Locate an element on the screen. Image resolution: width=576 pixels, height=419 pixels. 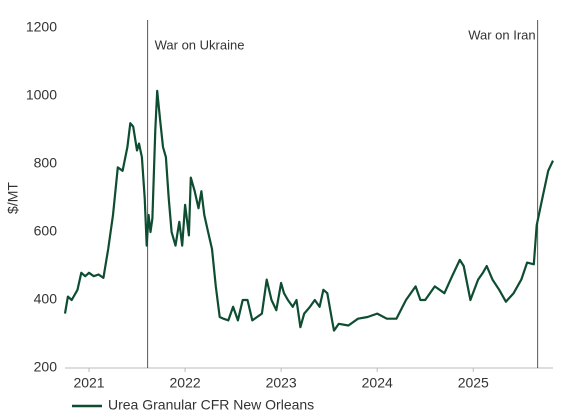
x-tick-label: 2025 is located at coordinates (473, 383).